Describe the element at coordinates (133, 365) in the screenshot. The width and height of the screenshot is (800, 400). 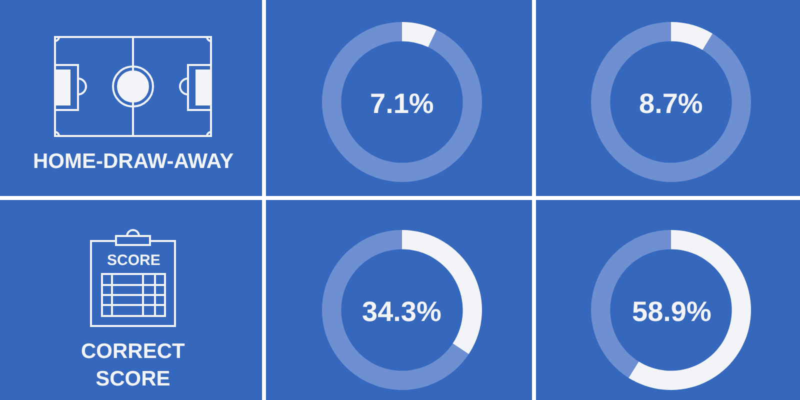
I see `text: CORRECT SCORE` at that location.